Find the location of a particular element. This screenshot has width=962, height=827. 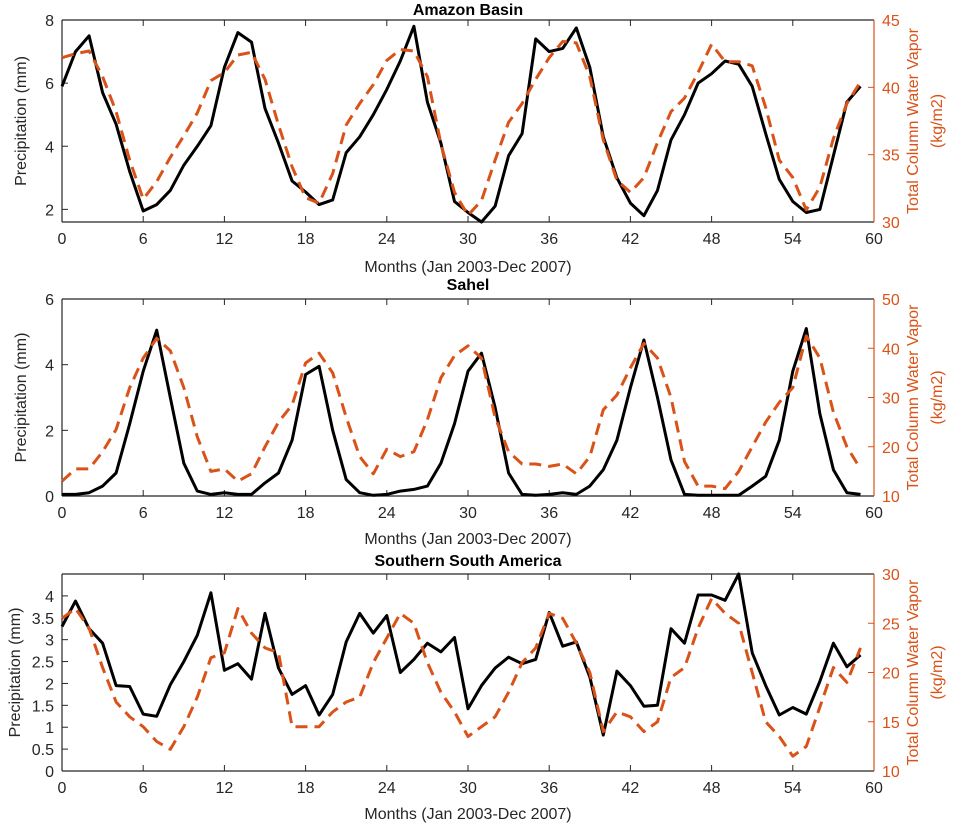

chart-title: Amazon Basin is located at coordinates (468, 10).